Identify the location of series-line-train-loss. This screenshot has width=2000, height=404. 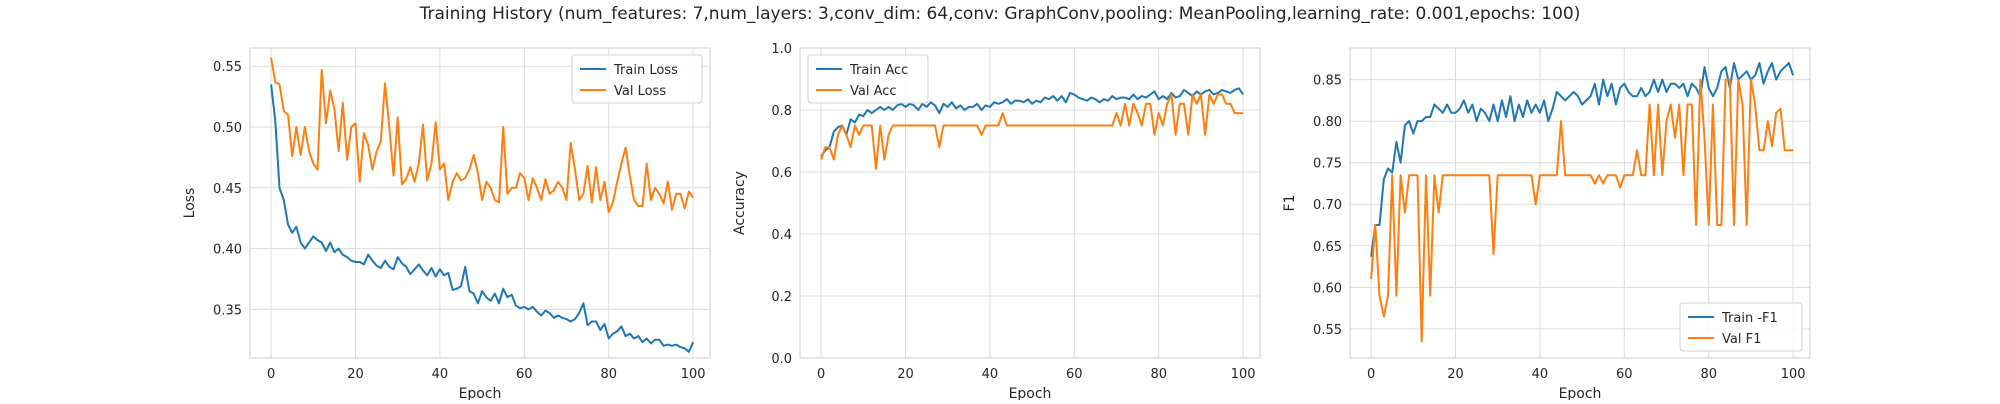
(482, 218).